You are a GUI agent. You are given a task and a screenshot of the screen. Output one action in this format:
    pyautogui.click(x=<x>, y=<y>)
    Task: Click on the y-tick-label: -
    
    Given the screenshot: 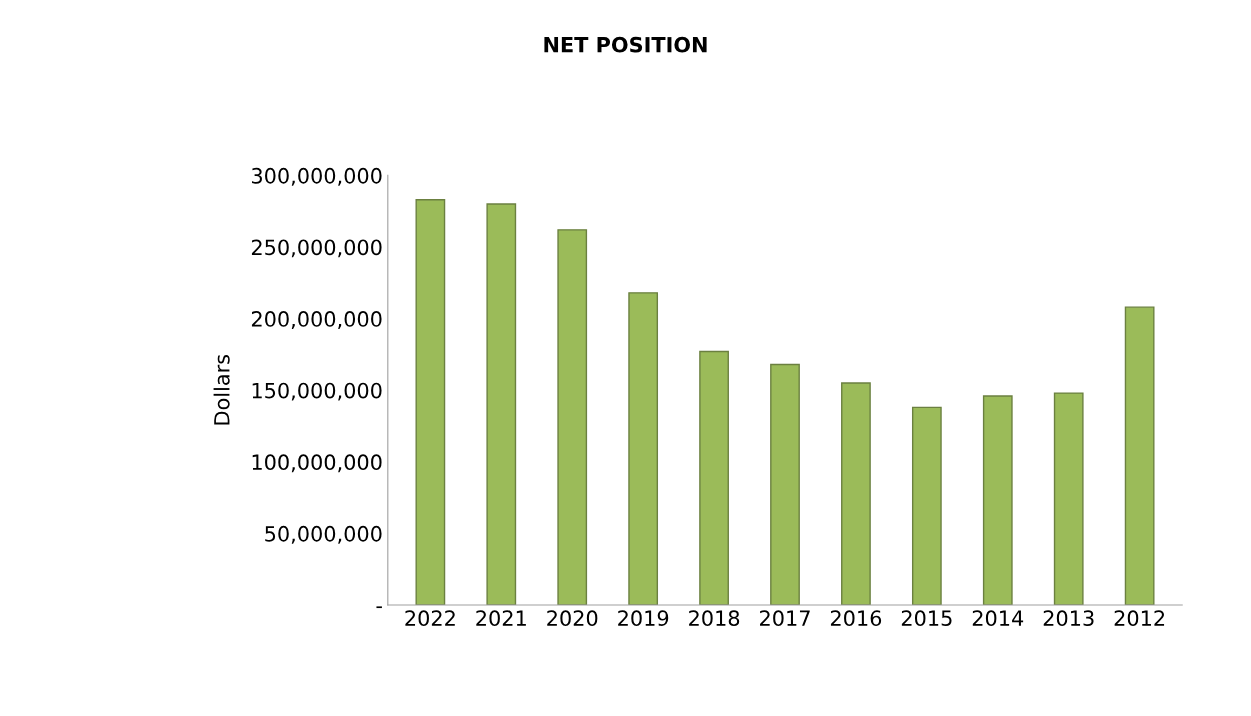 What is the action you would take?
    pyautogui.click(x=379, y=607)
    